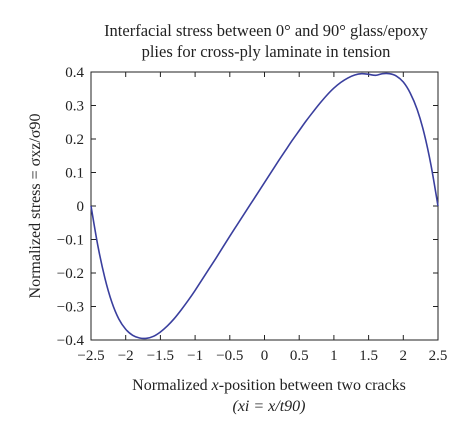 Image resolution: width=474 pixels, height=440 pixels. Describe the element at coordinates (126, 356) in the screenshot. I see `x-tick-label: −2` at that location.